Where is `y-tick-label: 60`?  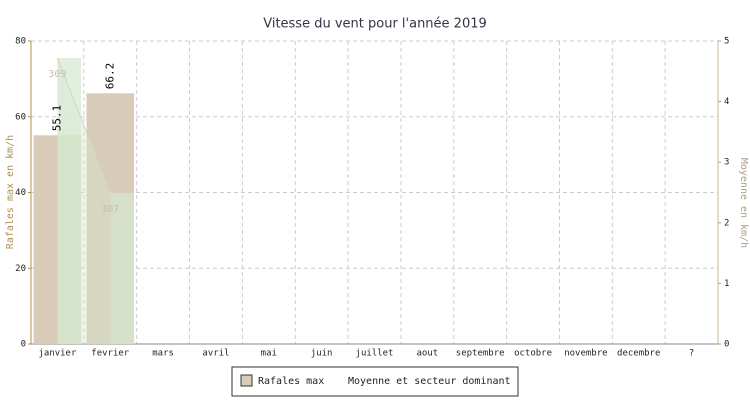 y-tick-label: 60 is located at coordinates (20, 117).